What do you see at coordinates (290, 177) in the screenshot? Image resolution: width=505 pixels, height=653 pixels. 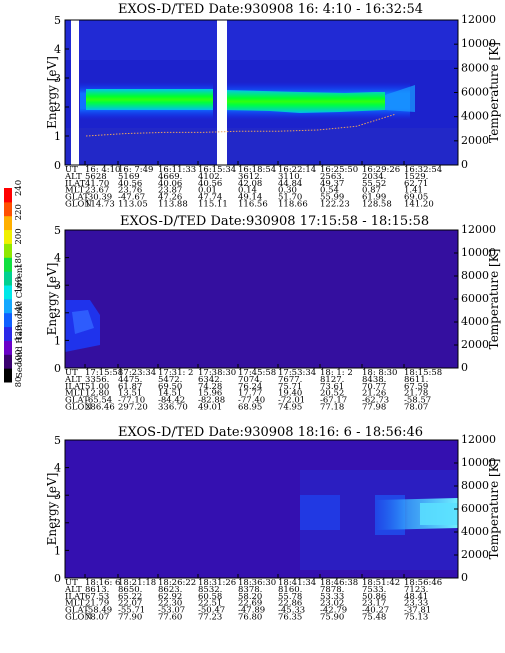 I see `table-cell: 3110.` at bounding box center [290, 177].